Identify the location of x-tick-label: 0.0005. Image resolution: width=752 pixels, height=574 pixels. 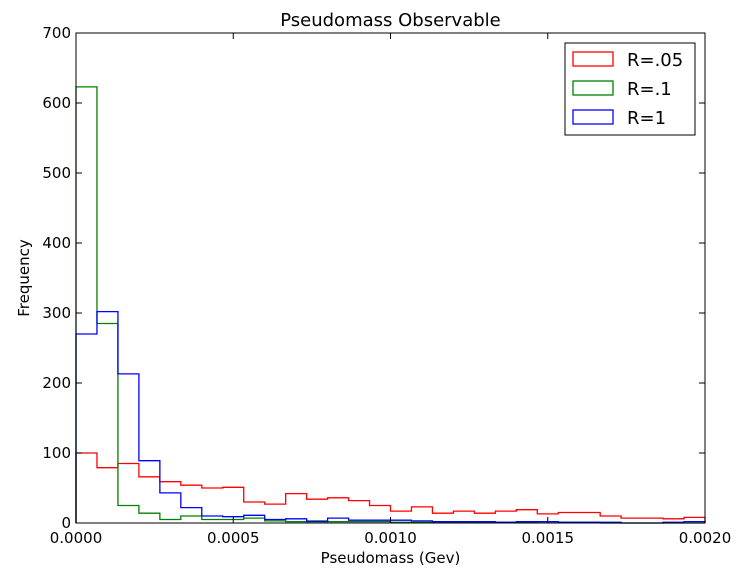
(233, 538).